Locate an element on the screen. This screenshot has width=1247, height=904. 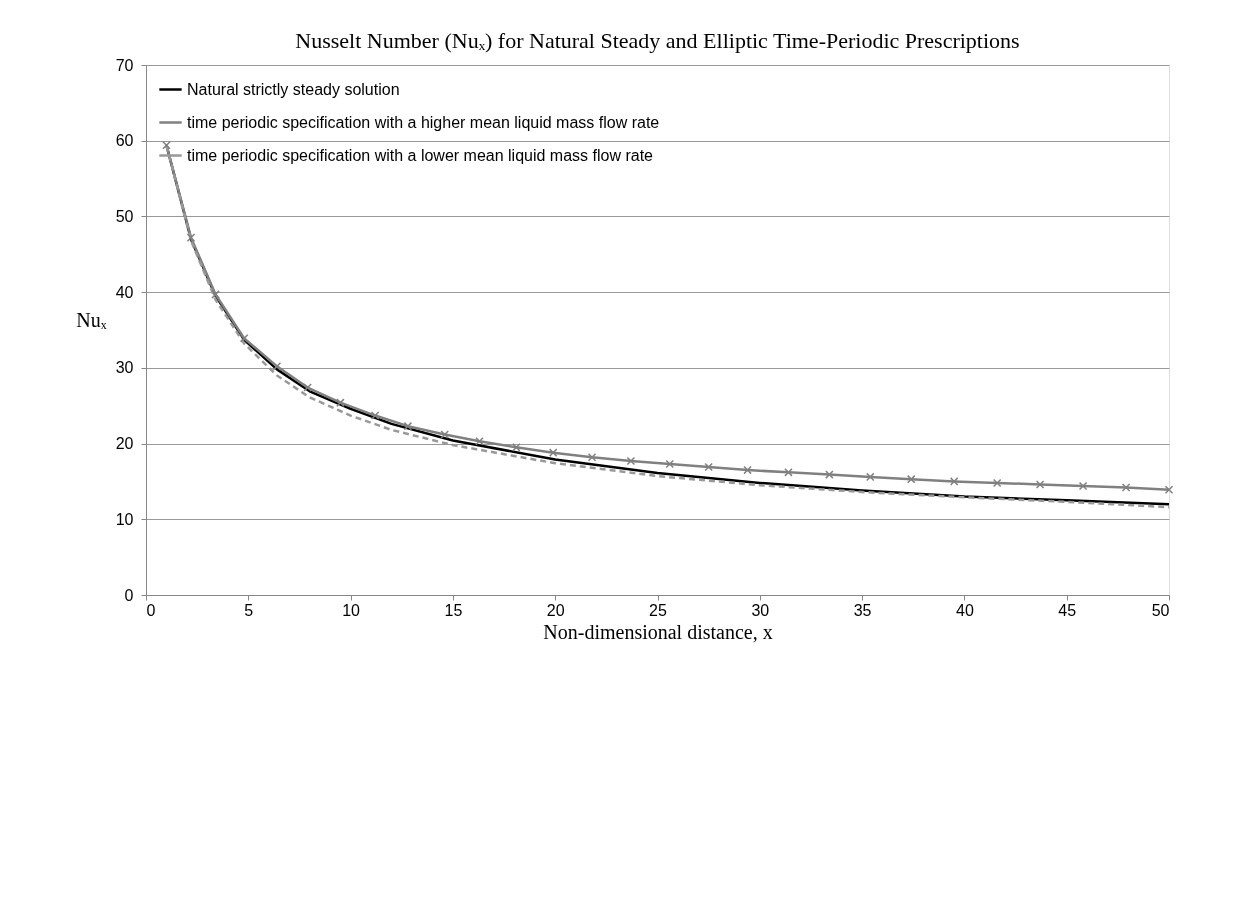
chart-title: Nusselt Number (Nuₓ) for Natural Steady and Elliptic Time-Periodic Prescriptions is located at coordinates (657, 40).